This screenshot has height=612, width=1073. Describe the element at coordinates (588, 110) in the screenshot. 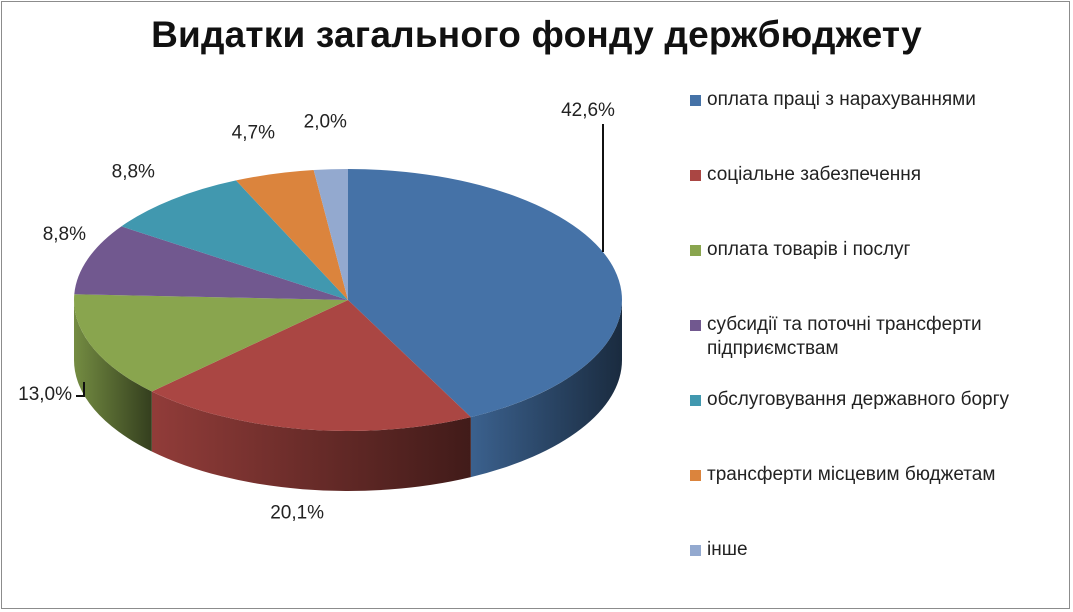

I see `data-label-0: 42,6%` at that location.